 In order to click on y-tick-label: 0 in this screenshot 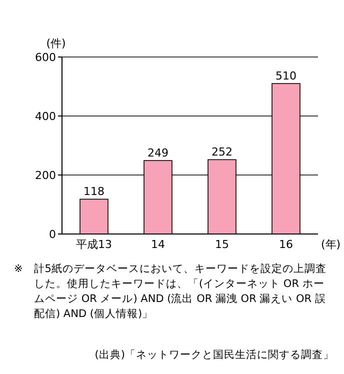, I will do `click(52, 234)`.